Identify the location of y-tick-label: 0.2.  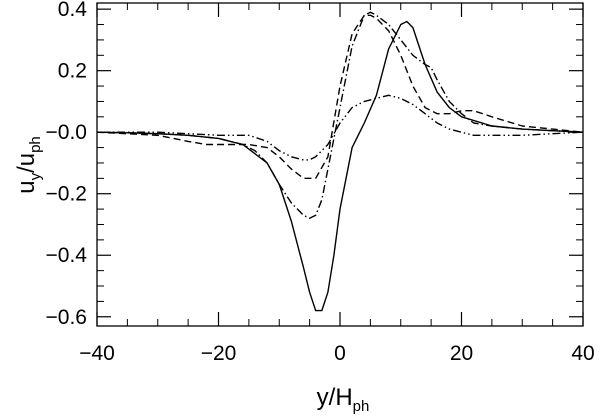
(72, 71).